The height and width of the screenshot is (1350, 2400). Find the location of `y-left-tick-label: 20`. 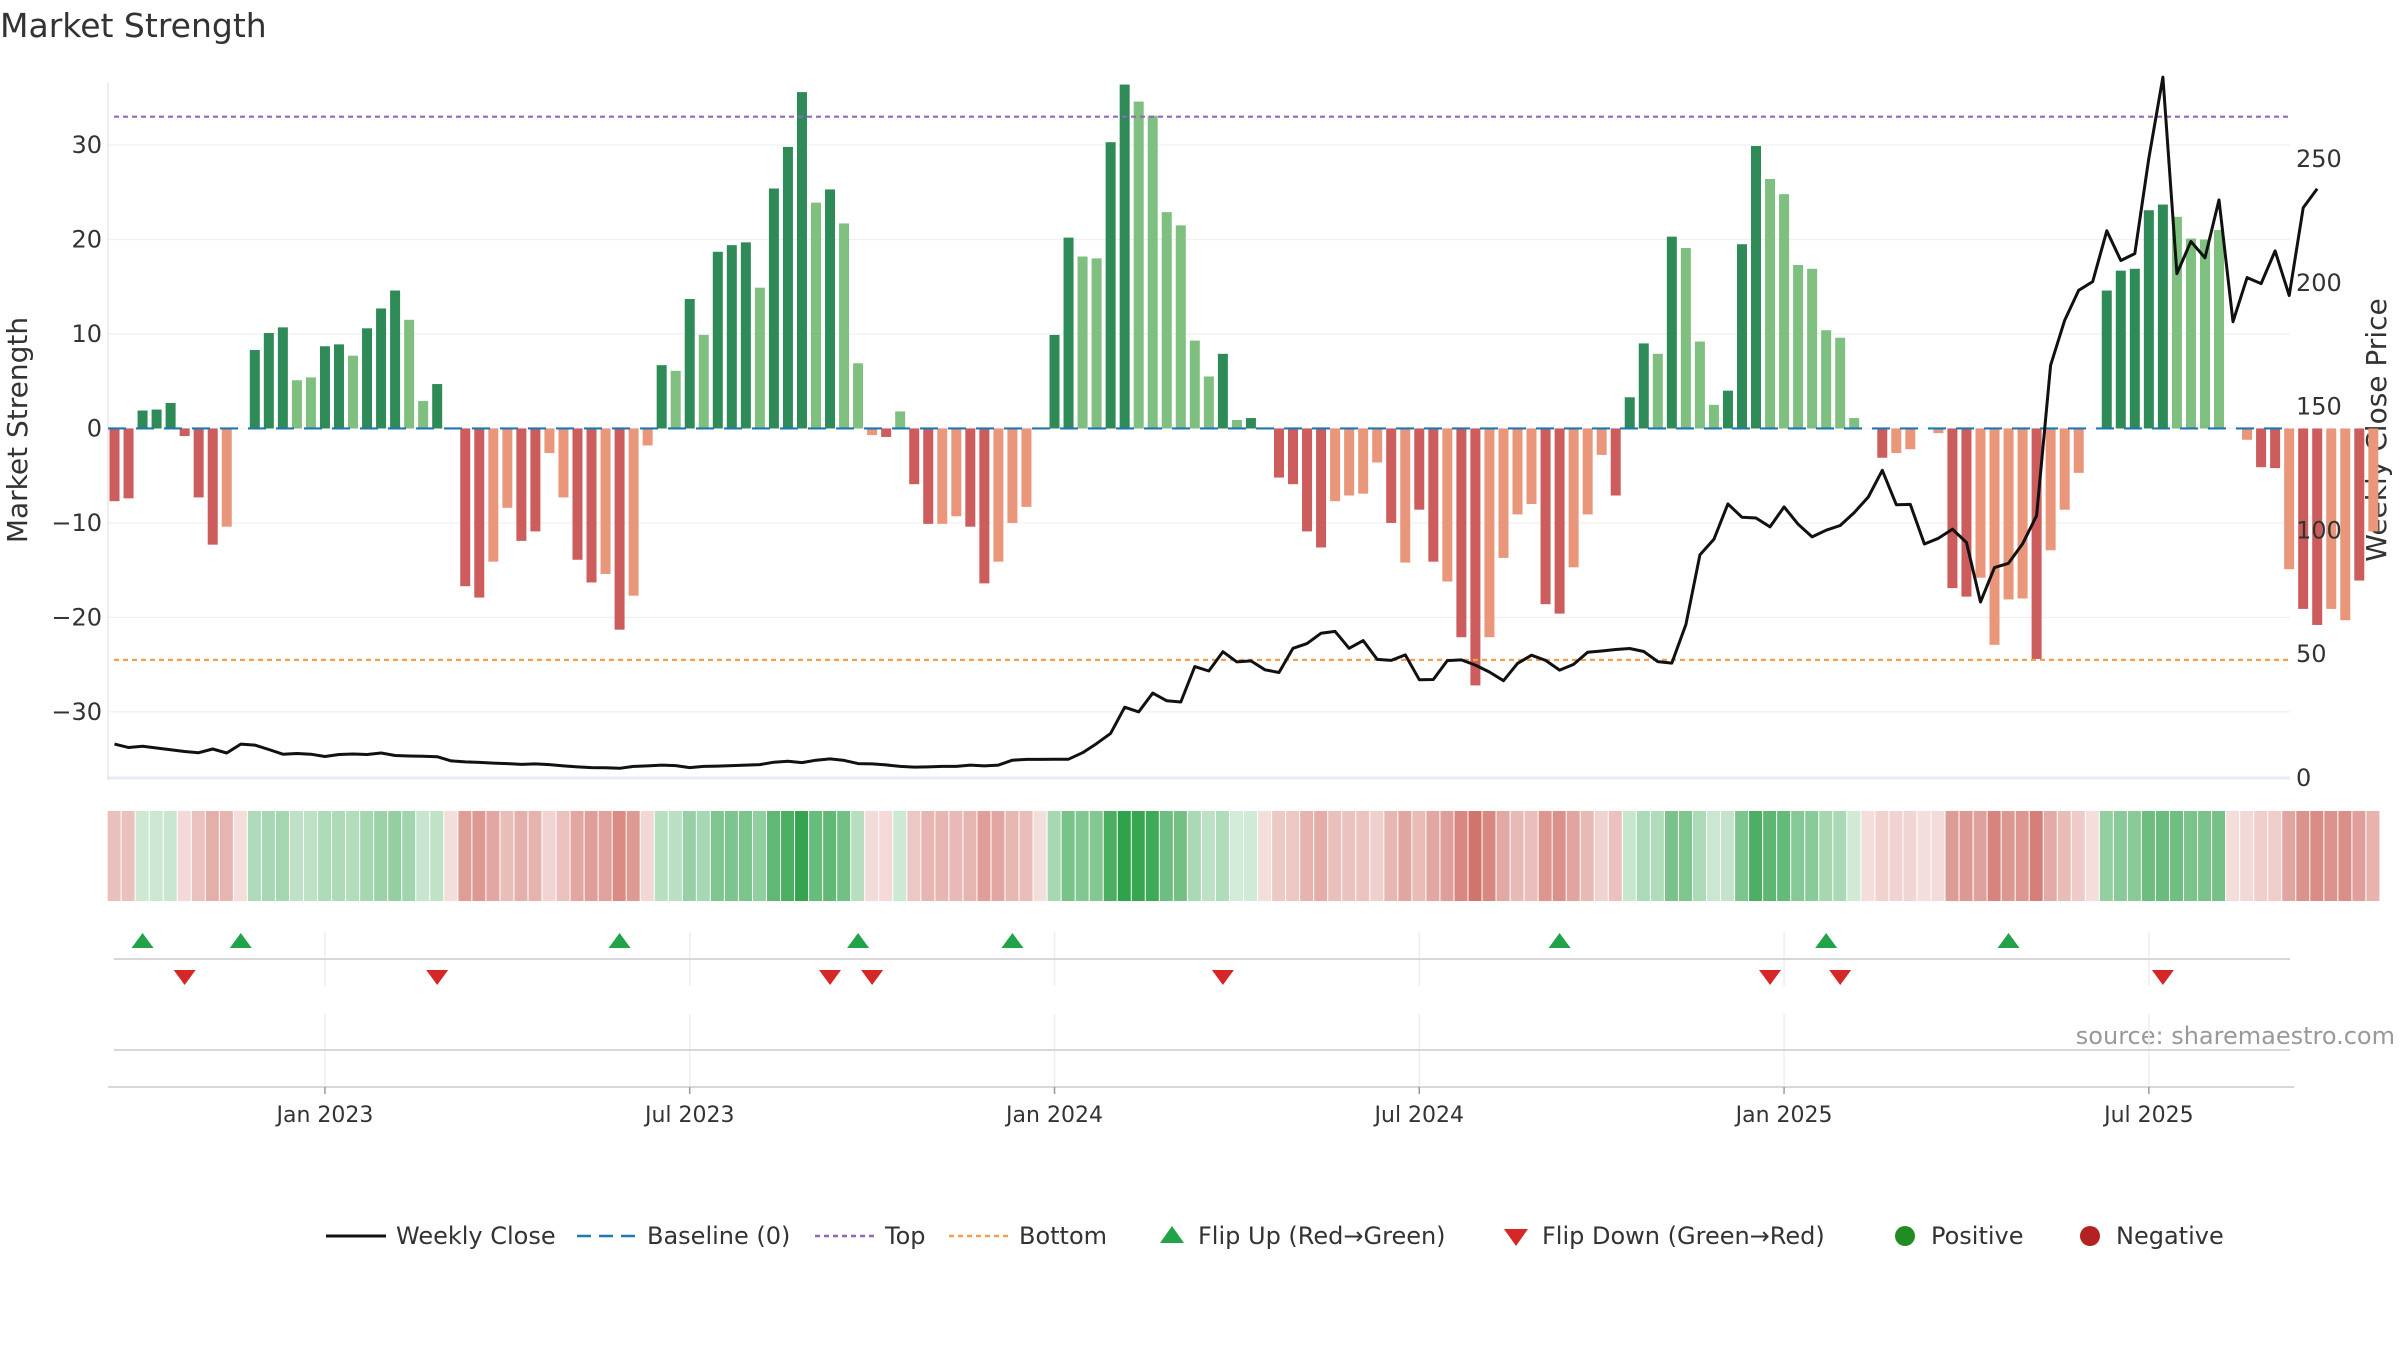

y-left-tick-label: 20 is located at coordinates (86, 240).